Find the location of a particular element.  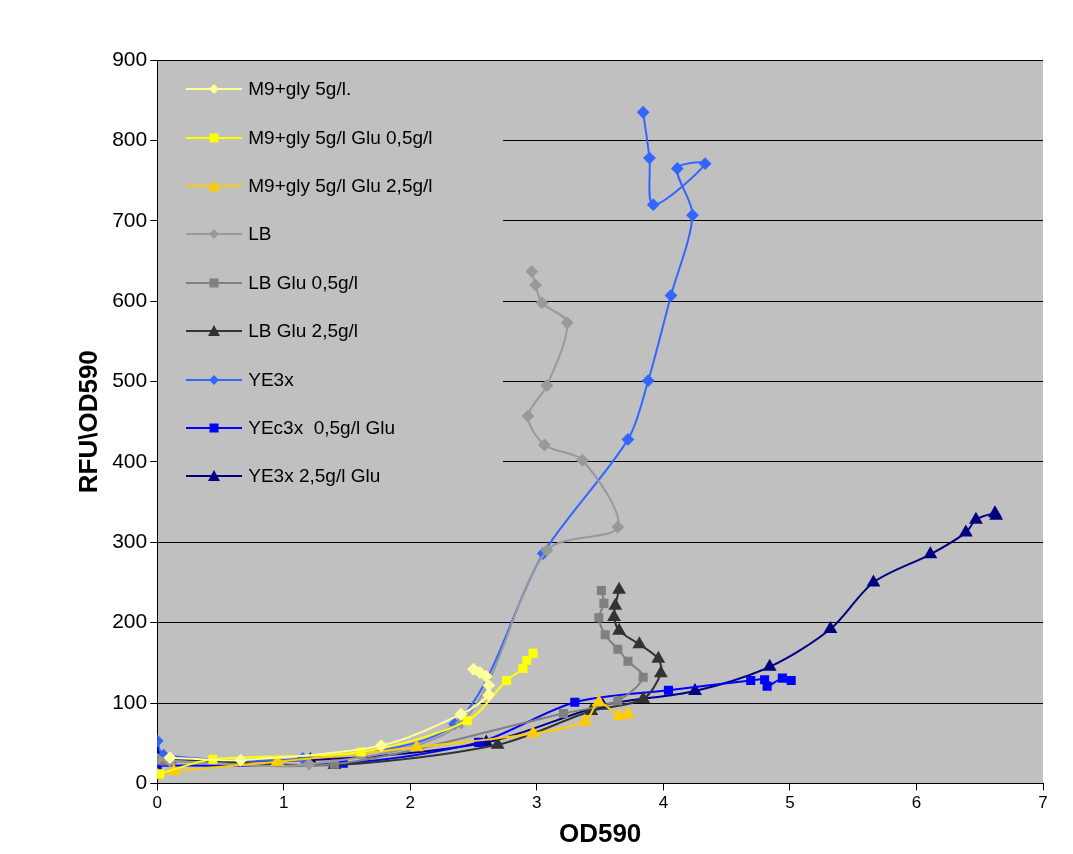

legend-label: M9+gly 5g/l Glu 0,5g/l is located at coordinates (340, 137).